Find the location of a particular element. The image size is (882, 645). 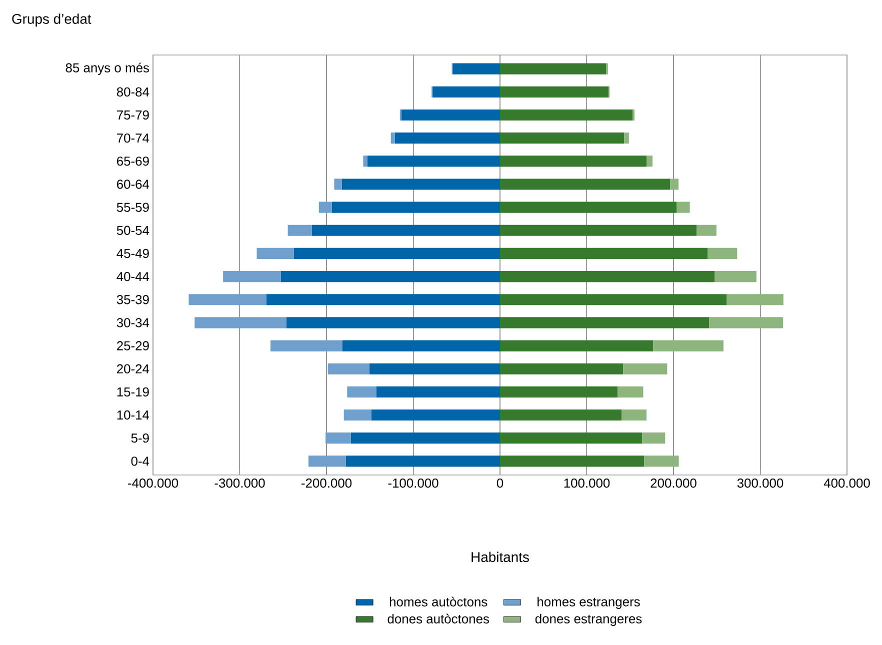

y-tick-label: 65-69 is located at coordinates (133, 161).